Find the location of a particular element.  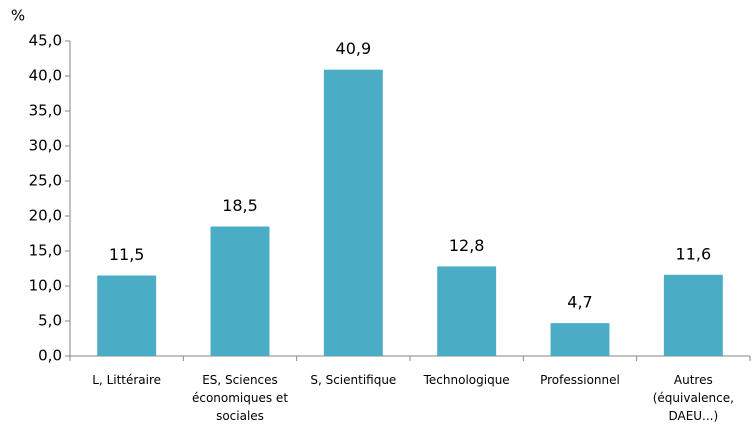

y-tick-label: 10,0 is located at coordinates (45, 286).